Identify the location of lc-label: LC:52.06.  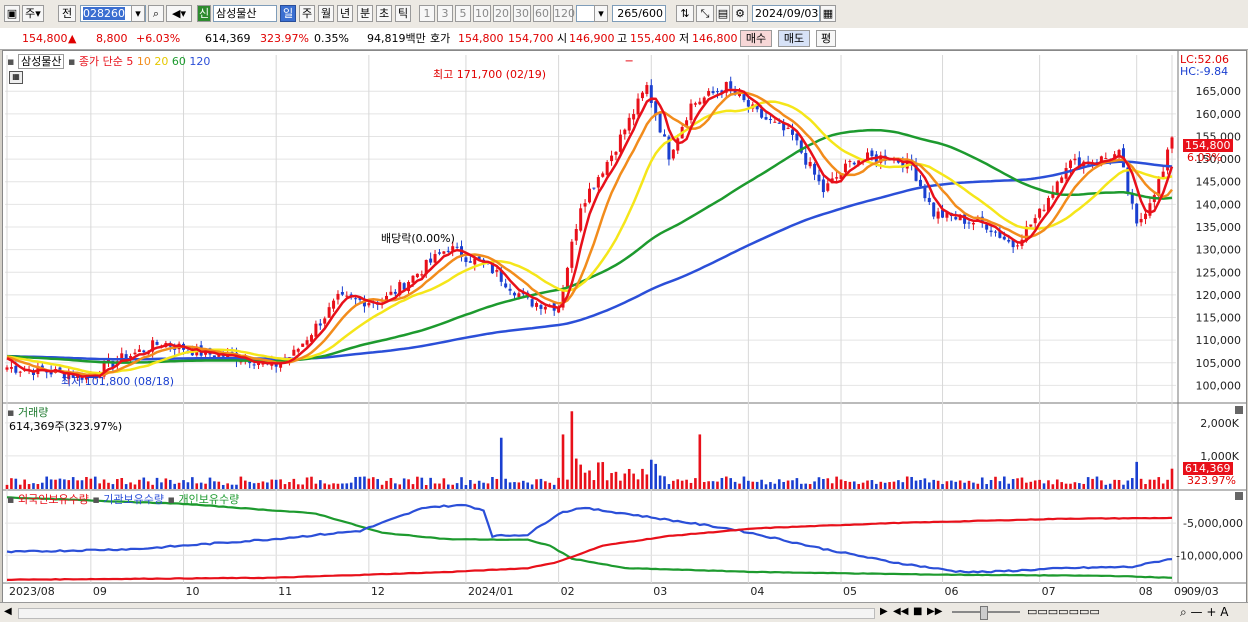
(1205, 59).